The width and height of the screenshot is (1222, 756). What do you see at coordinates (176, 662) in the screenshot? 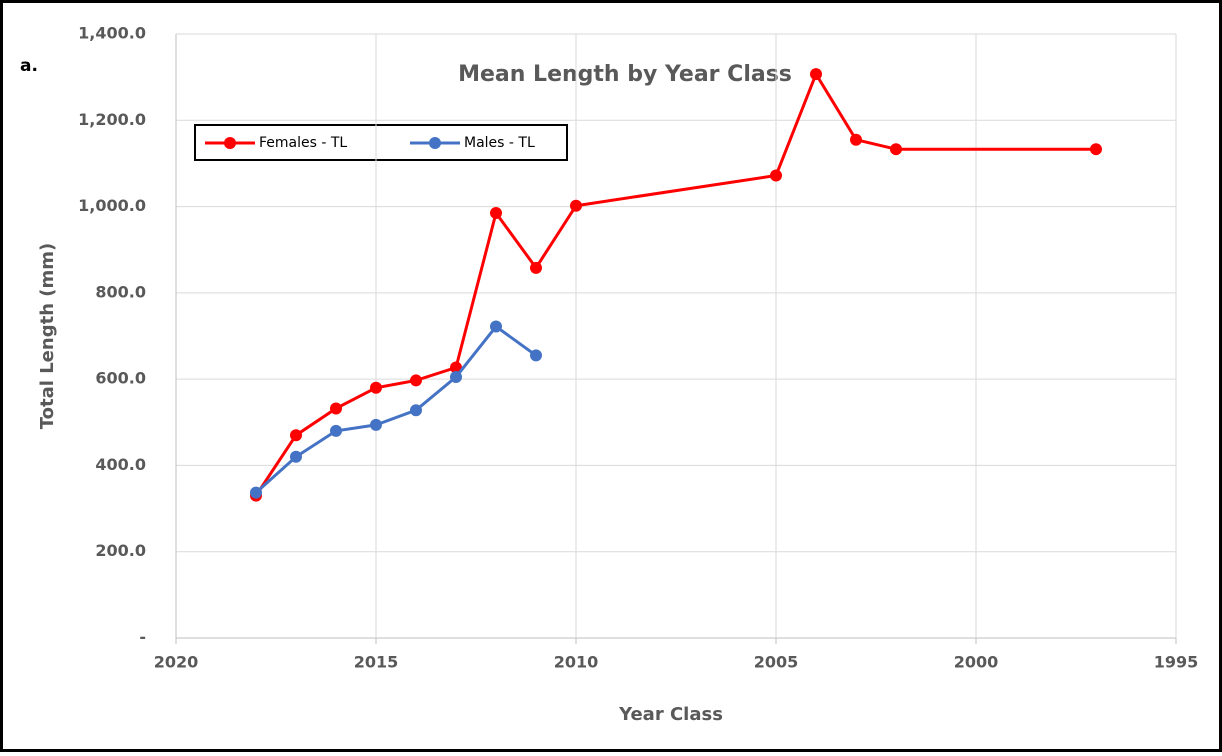
I see `x-tick-label: 2020` at bounding box center [176, 662].